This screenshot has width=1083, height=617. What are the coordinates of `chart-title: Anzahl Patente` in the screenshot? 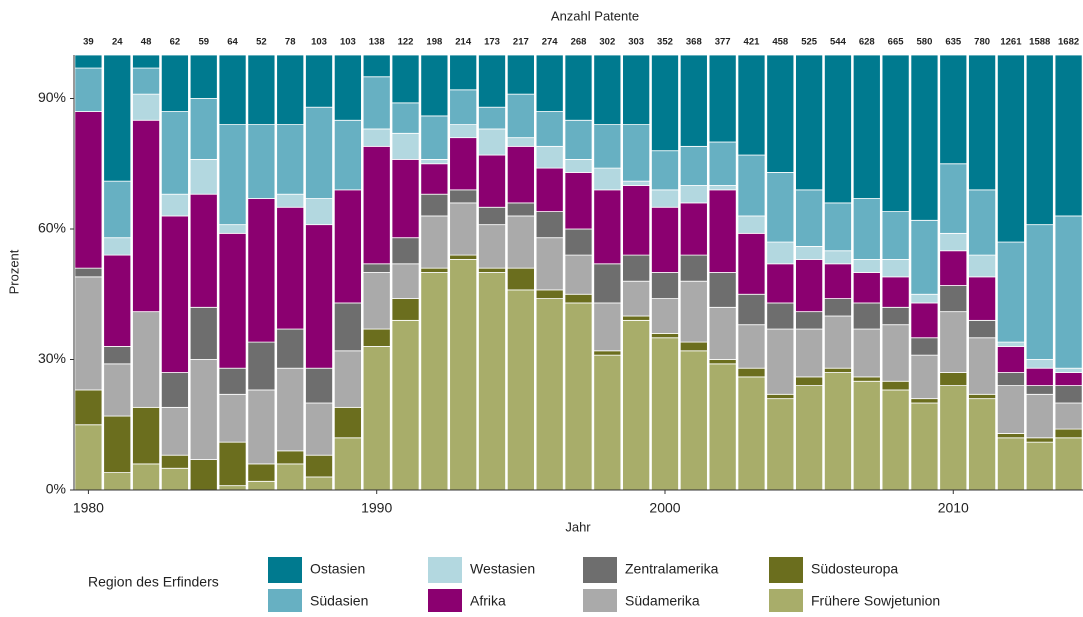 It's located at (595, 15).